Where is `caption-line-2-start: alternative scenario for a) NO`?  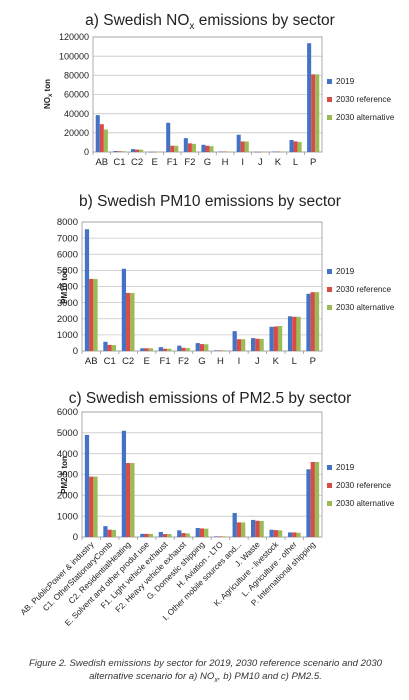 caption-line-2-start: alternative scenario for a) NO is located at coordinates (152, 676).